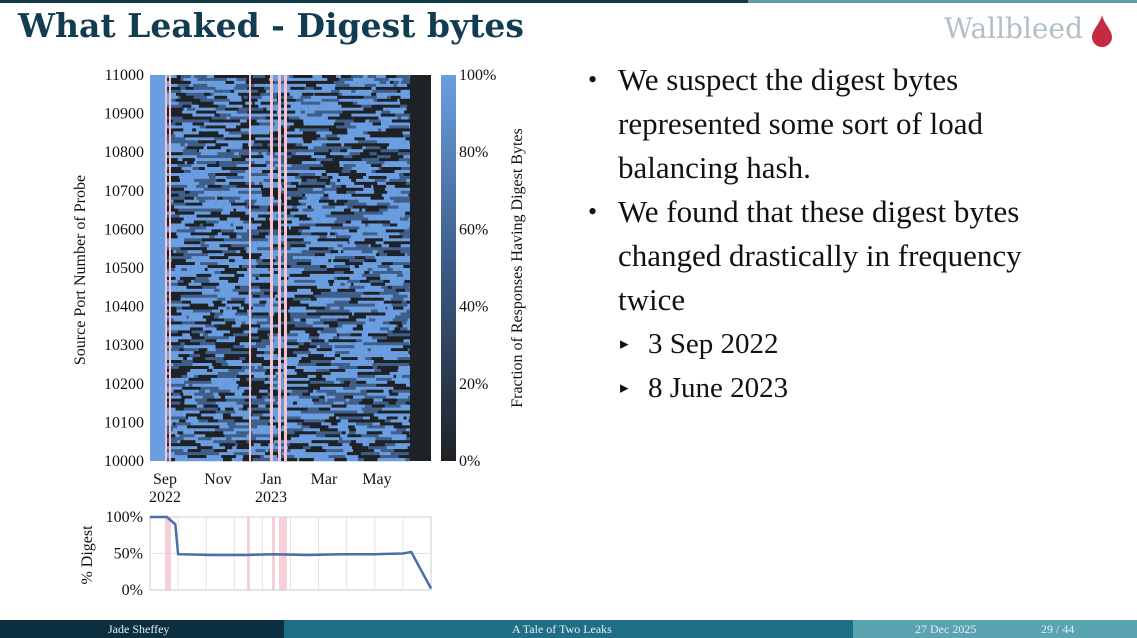  Describe the element at coordinates (271, 497) in the screenshot. I see `heatmap-xtick-year: 2023` at that location.